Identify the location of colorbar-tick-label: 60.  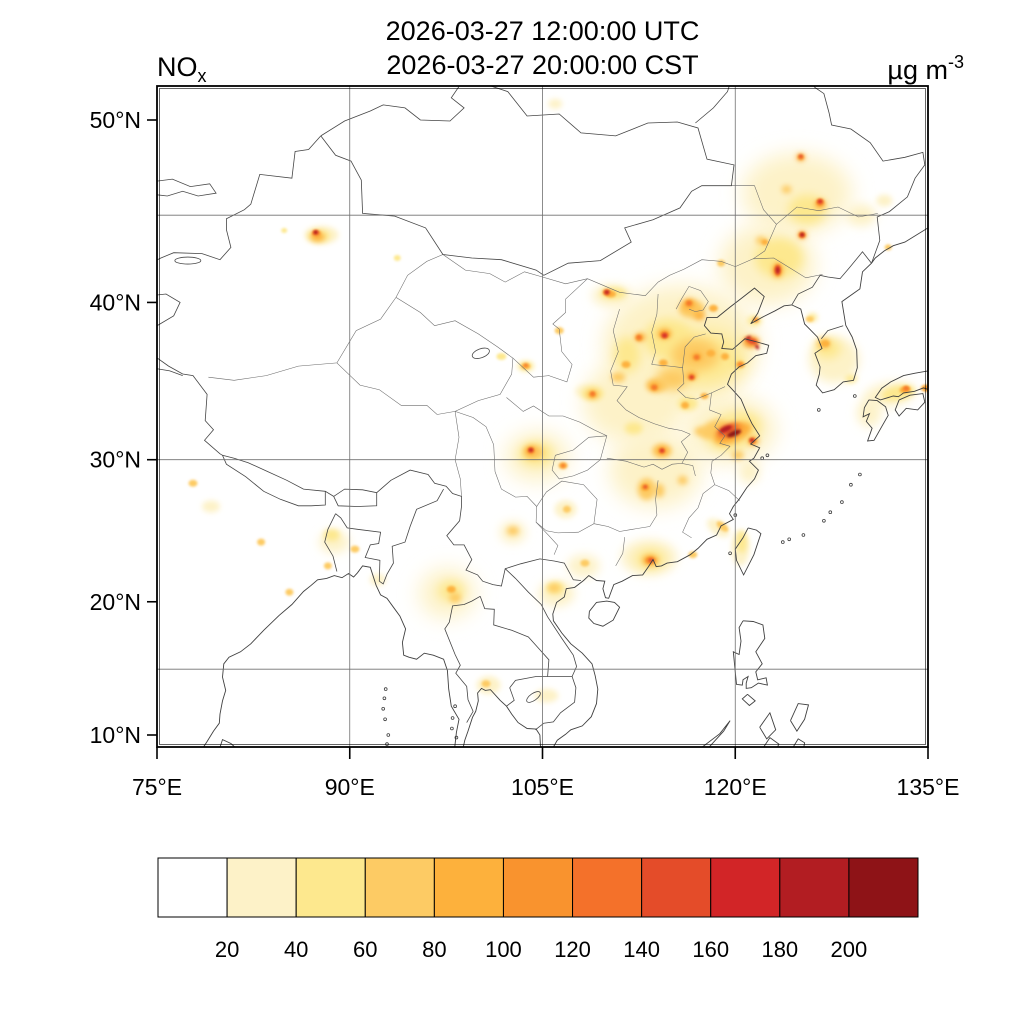
(365, 949).